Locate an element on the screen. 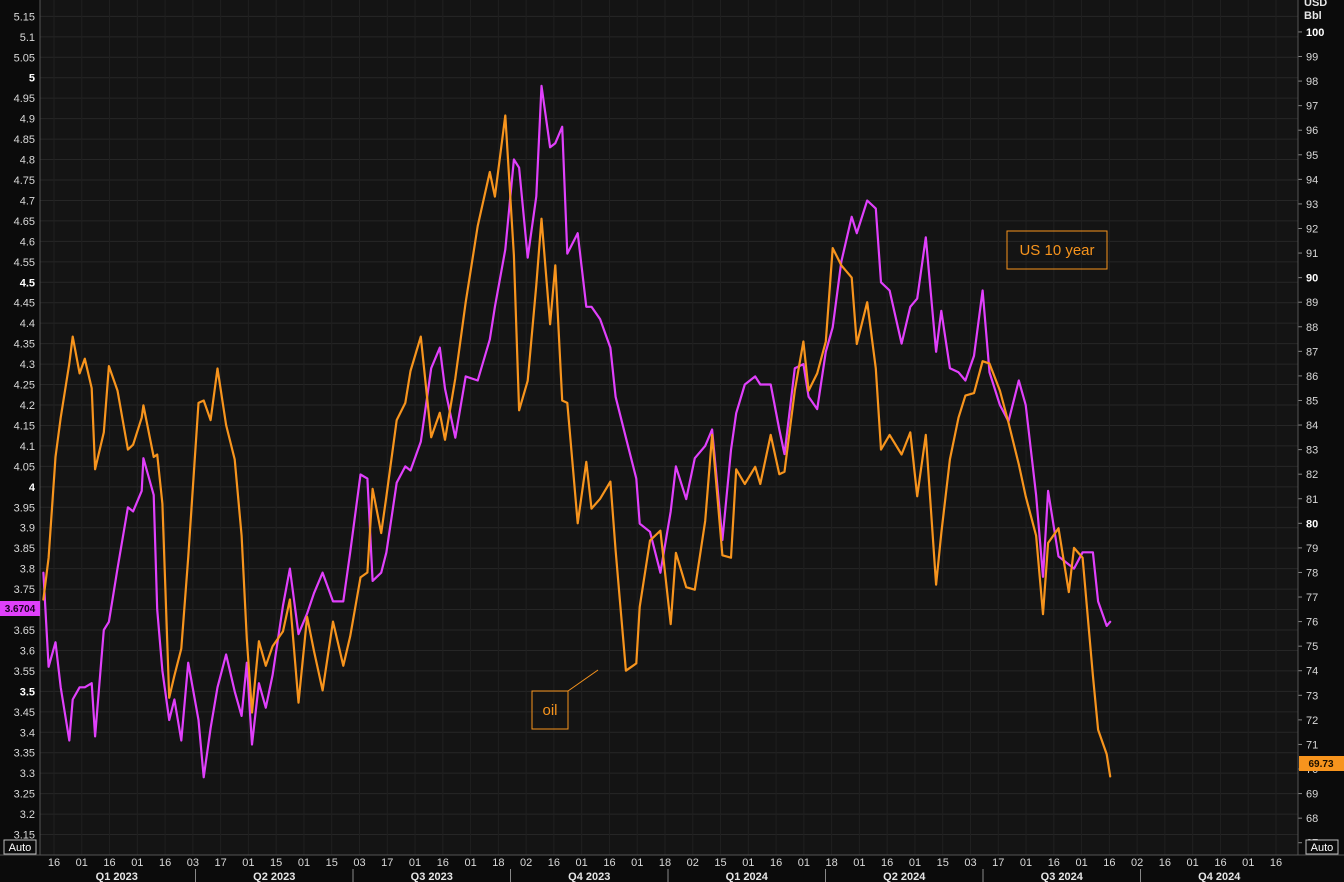  right-last-value-tag is located at coordinates (1321, 763).